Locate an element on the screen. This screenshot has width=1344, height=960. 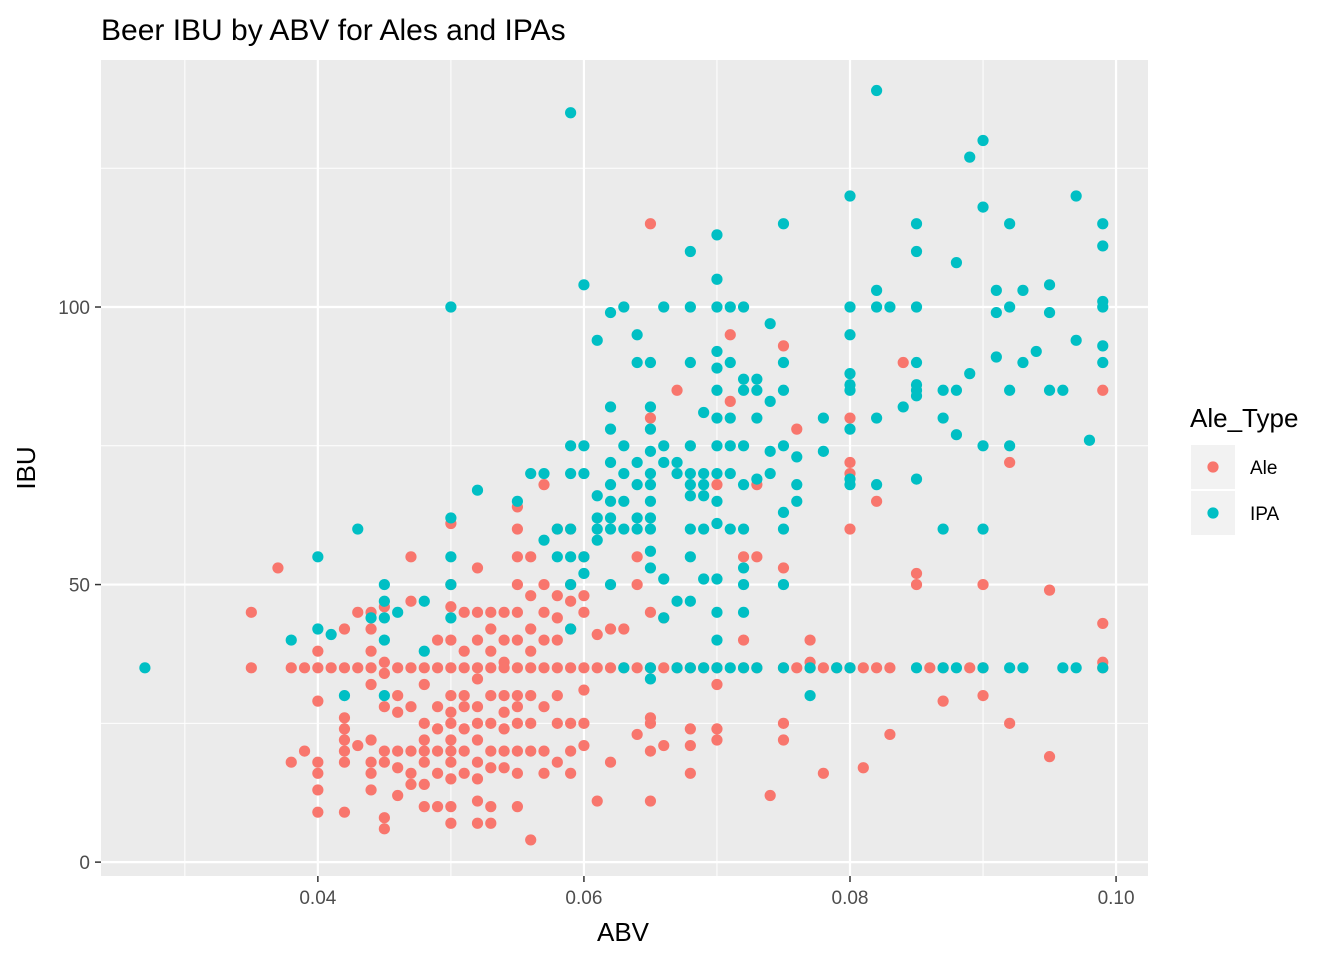
legend-label-ale: Ale is located at coordinates (1263, 468).